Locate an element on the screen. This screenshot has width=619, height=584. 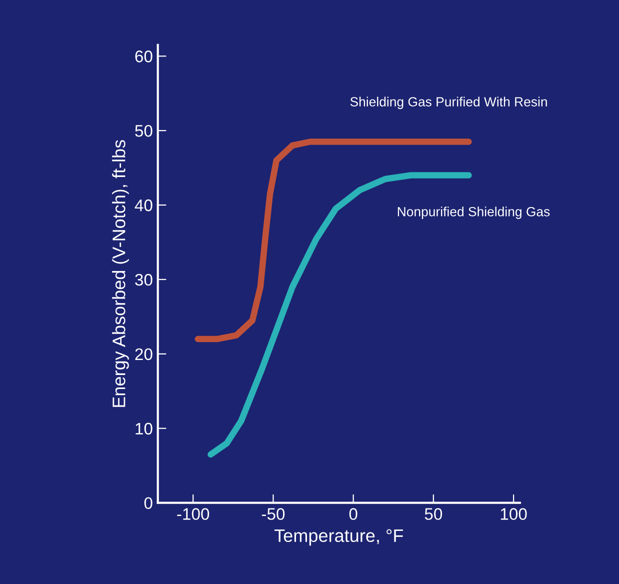
x-tick-label: 100 is located at coordinates (513, 514).